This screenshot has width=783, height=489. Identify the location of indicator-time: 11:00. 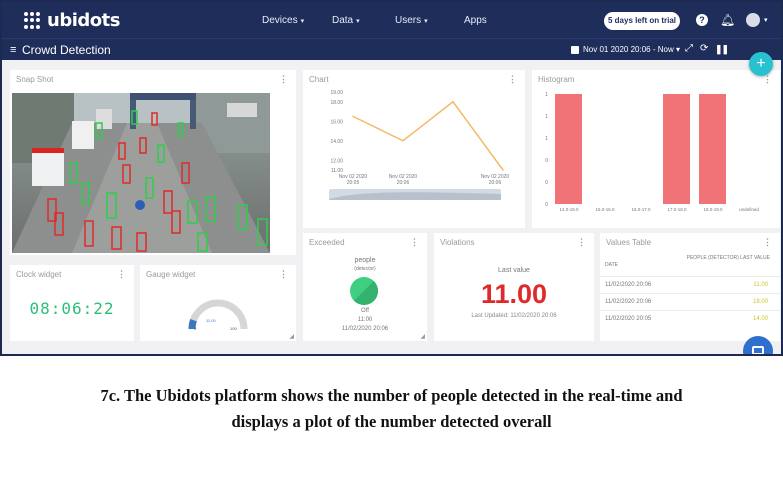
(365, 320).